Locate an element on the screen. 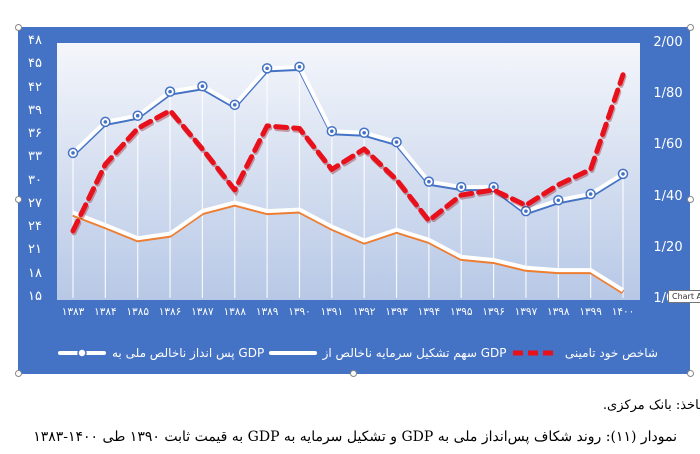  x-tick-label: ۱۳۹۶ is located at coordinates (493, 312).